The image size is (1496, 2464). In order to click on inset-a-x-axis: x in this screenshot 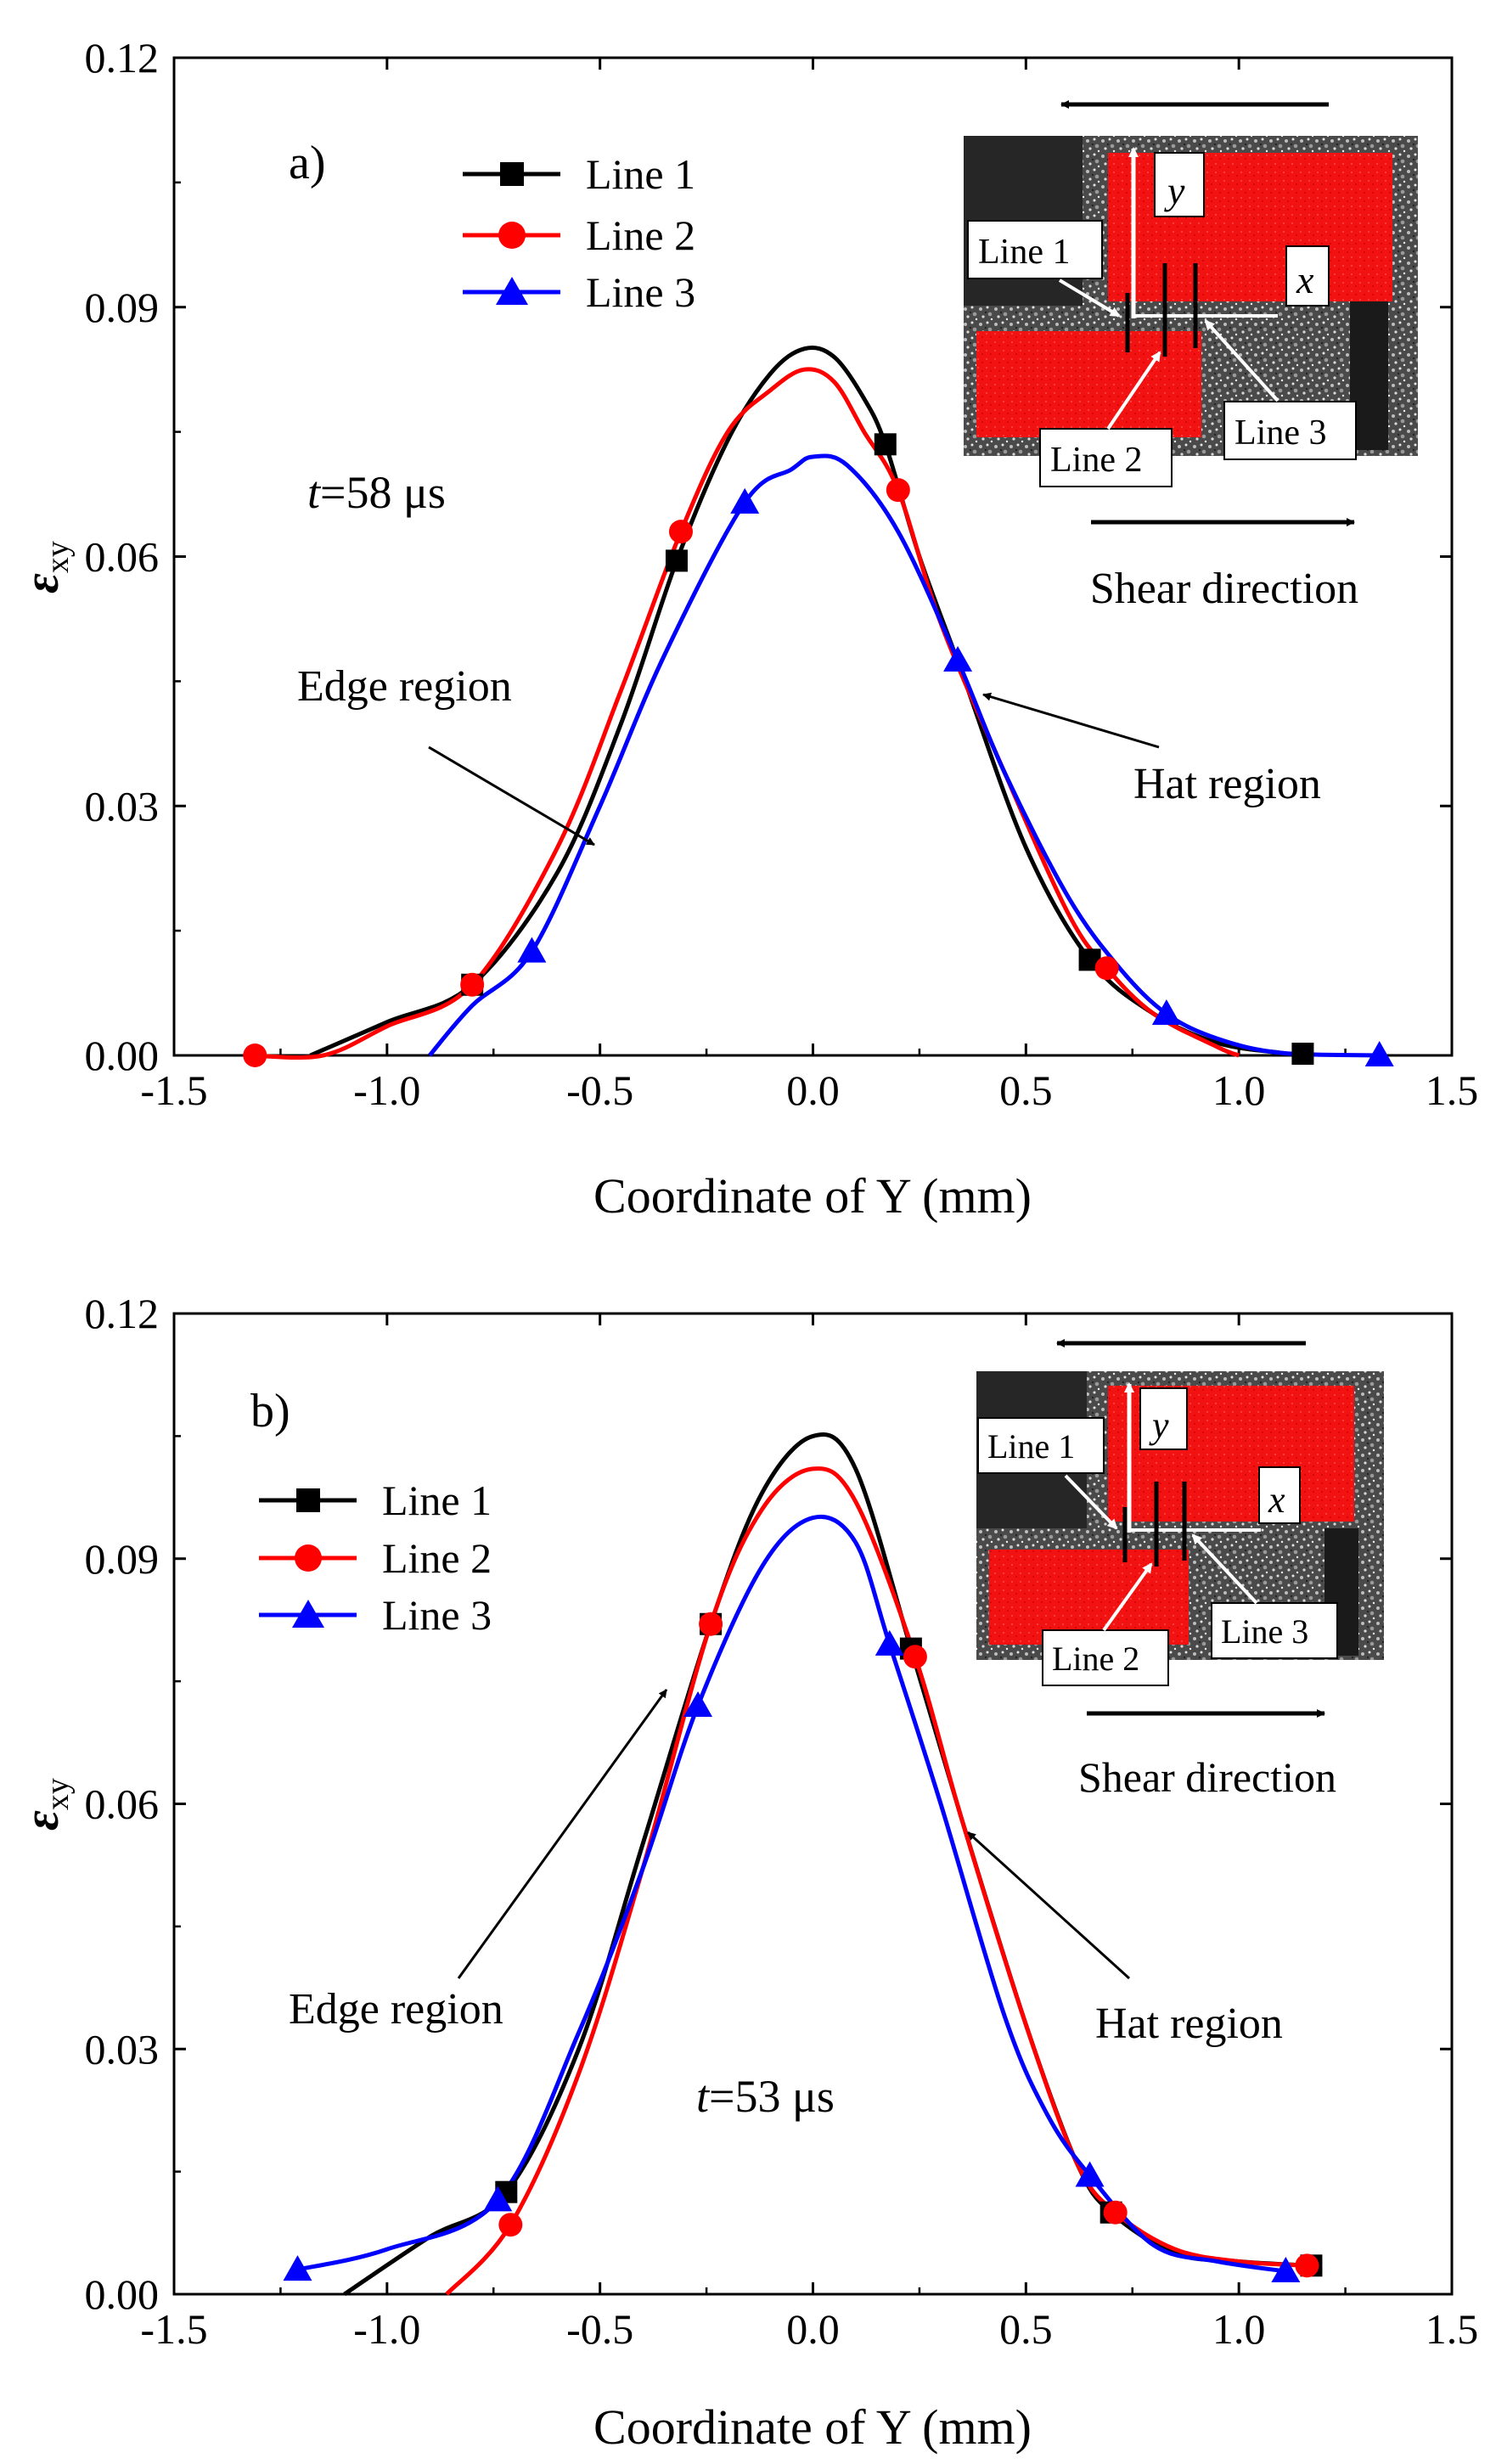, I will do `click(1305, 279)`.